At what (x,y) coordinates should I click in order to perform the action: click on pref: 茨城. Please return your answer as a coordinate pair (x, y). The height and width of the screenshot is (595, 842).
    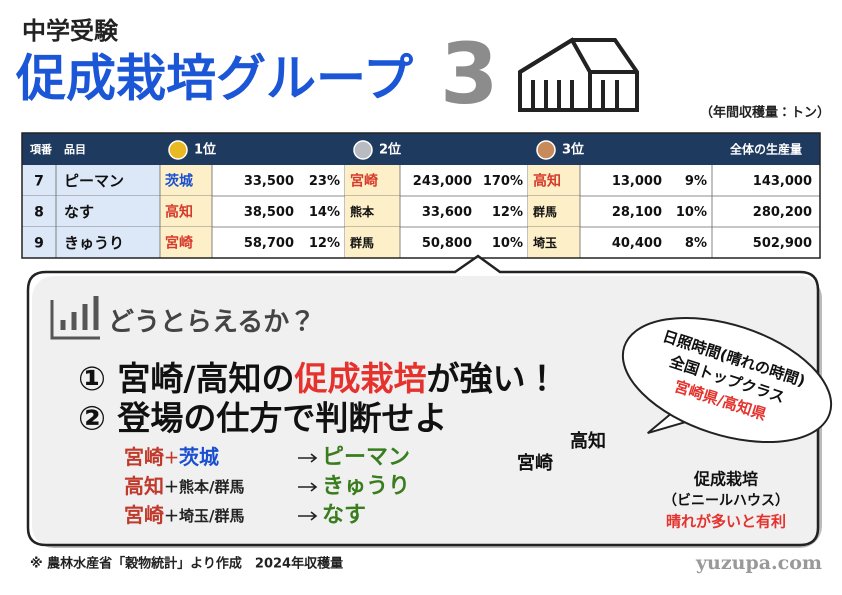
    Looking at the image, I should click on (179, 181).